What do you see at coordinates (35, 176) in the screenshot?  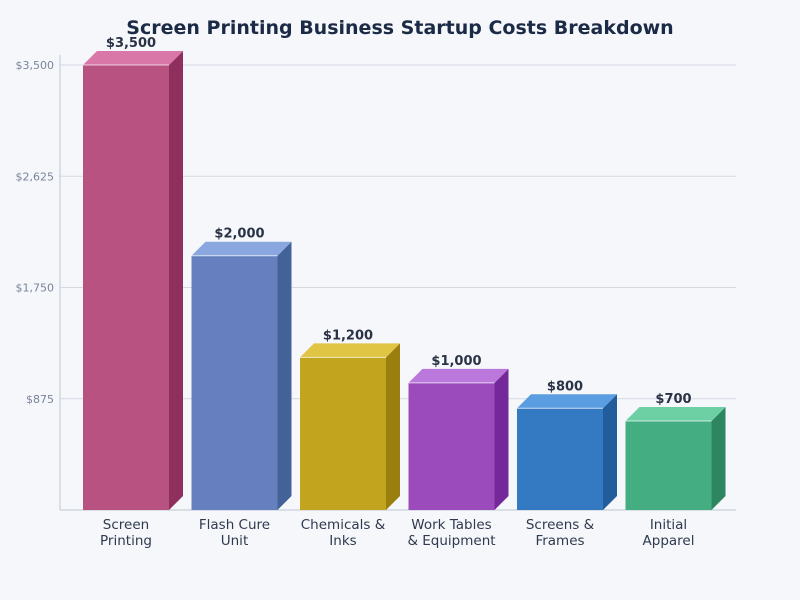 I see `y-tick-label: $2,625` at bounding box center [35, 176].